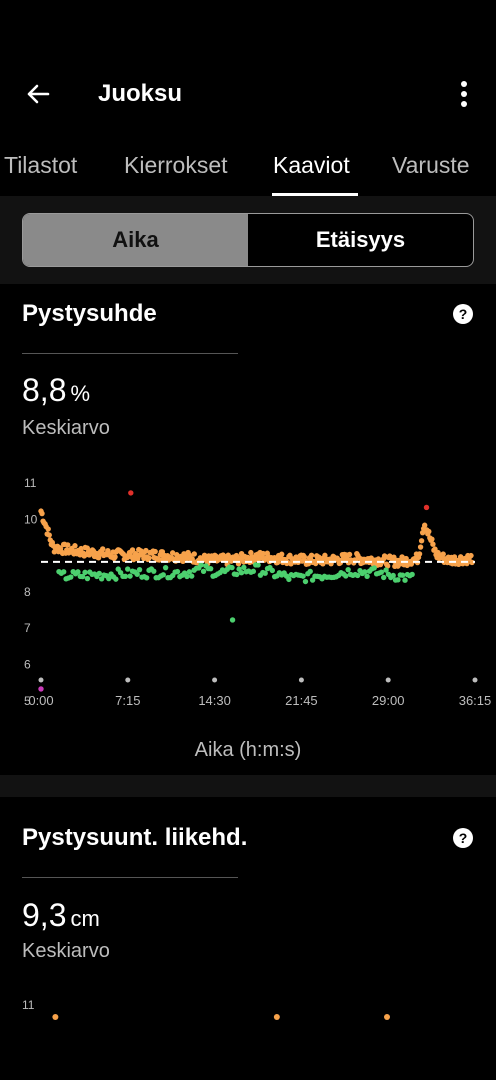 Image resolution: width=496 pixels, height=1080 pixels. Describe the element at coordinates (464, 94) in the screenshot. I see `more-vert-icon` at that location.